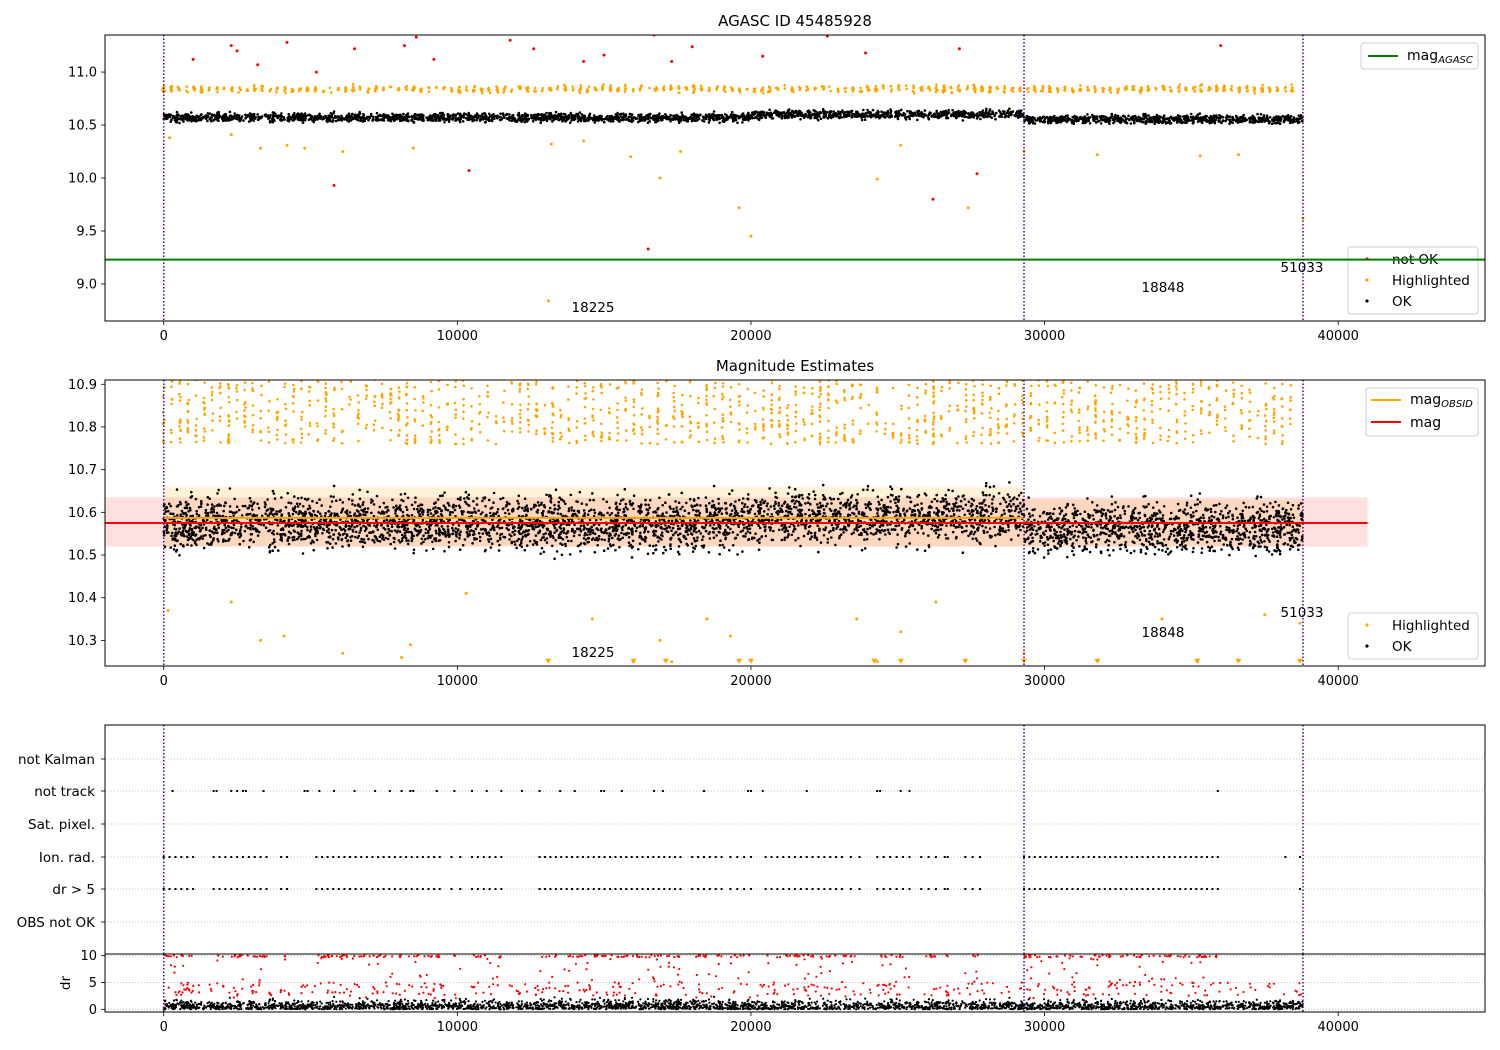 This screenshot has height=1050, width=1500. What do you see at coordinates (560, 119) in the screenshot?
I see `ok-point-1914` at bounding box center [560, 119].